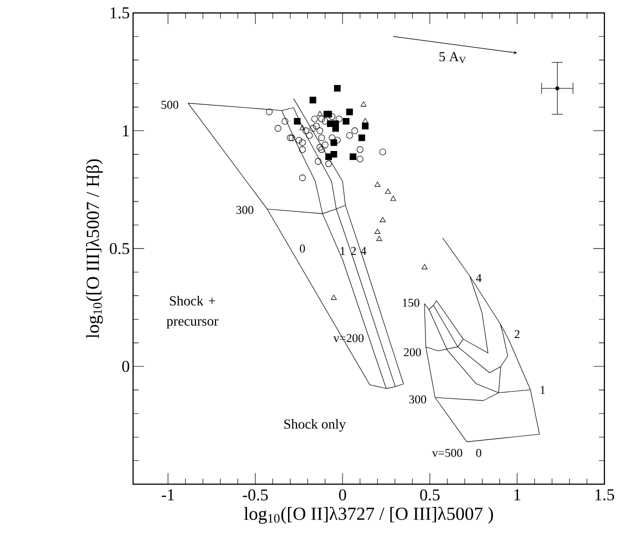 This screenshot has width=621, height=548. Describe the element at coordinates (517, 494) in the screenshot. I see `x-tick-label: 1` at that location.